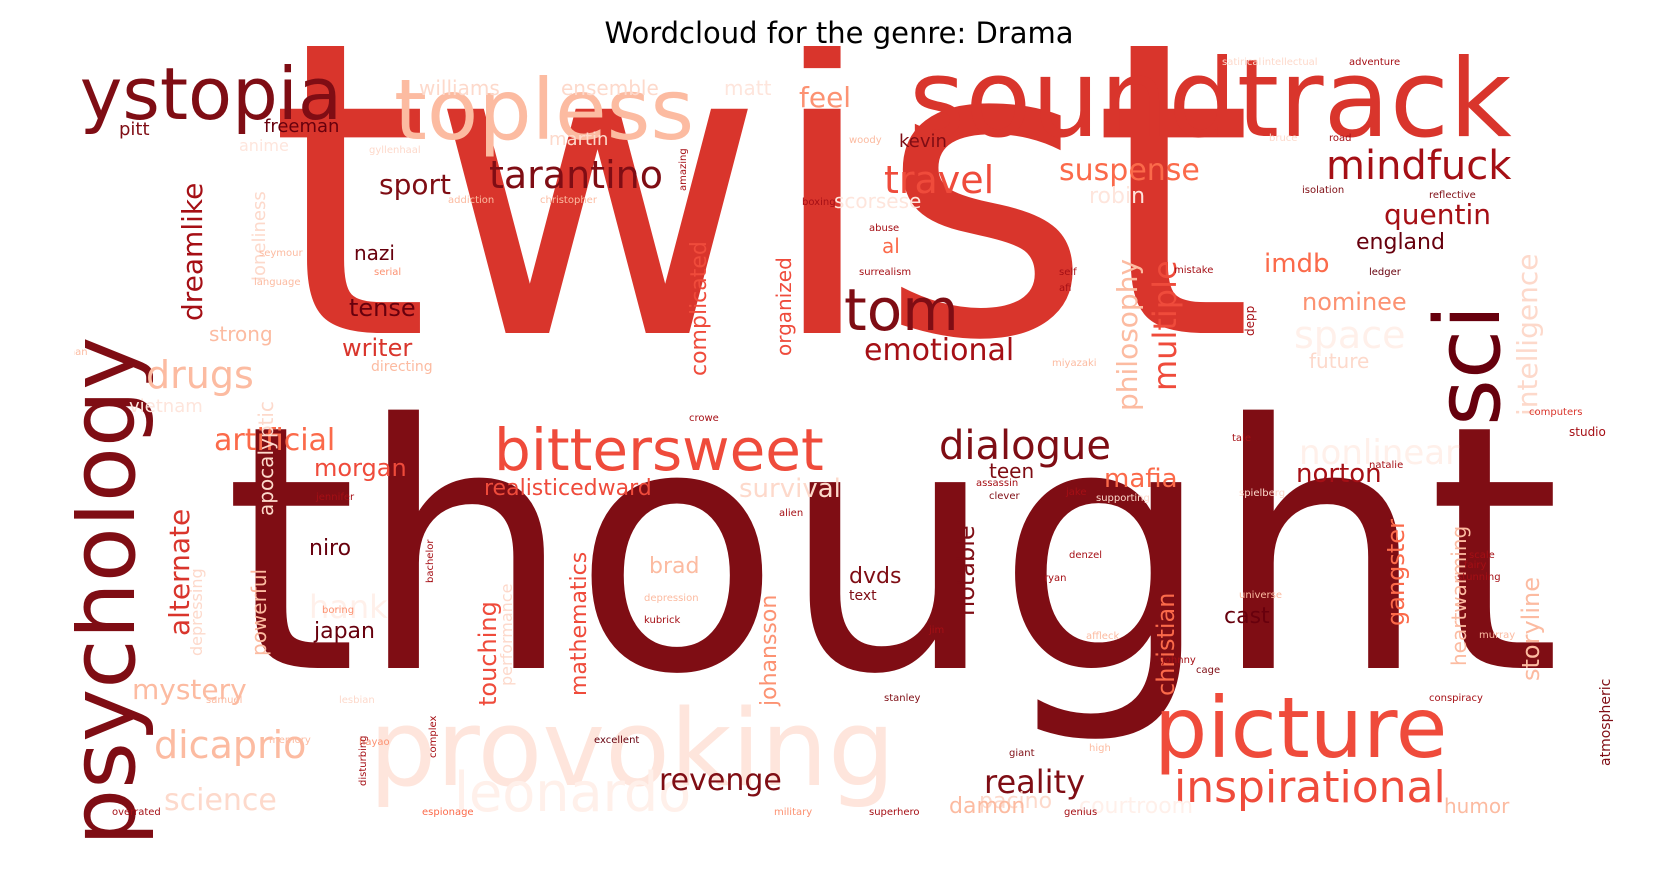  I want to click on word-conspiracy: conspiracy, so click(1456, 698).